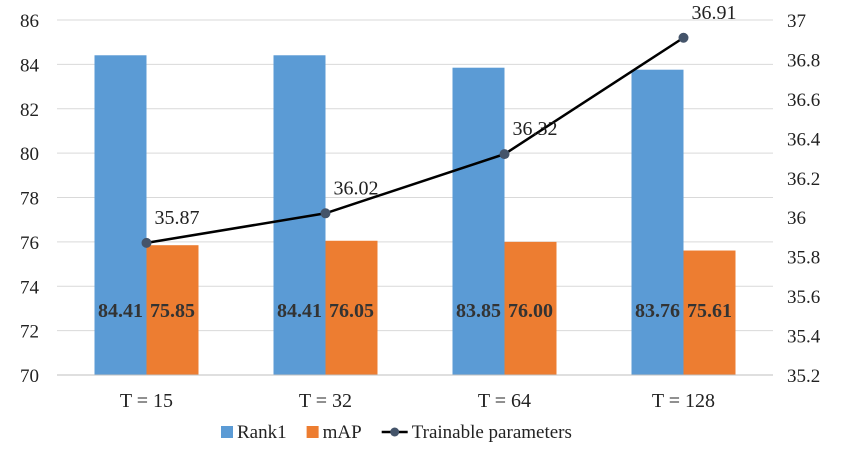 The image size is (849, 463). Describe the element at coordinates (803, 297) in the screenshot. I see `y-right-tick-label: 35.6` at that location.